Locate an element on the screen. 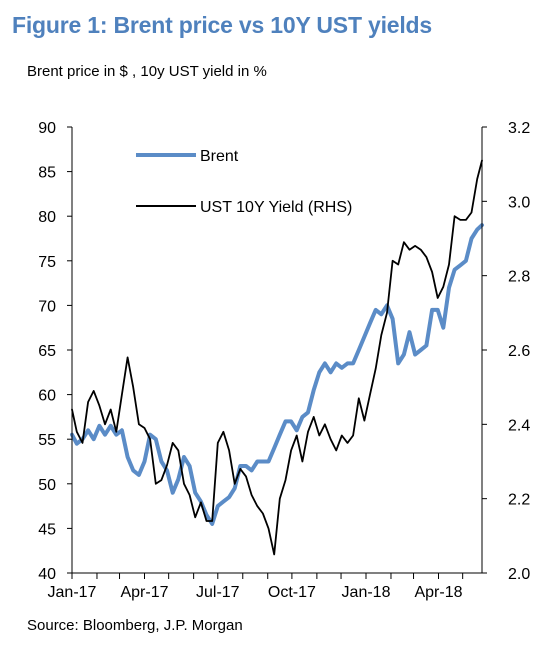  x-tick-label: Oct-17 is located at coordinates (292, 592).